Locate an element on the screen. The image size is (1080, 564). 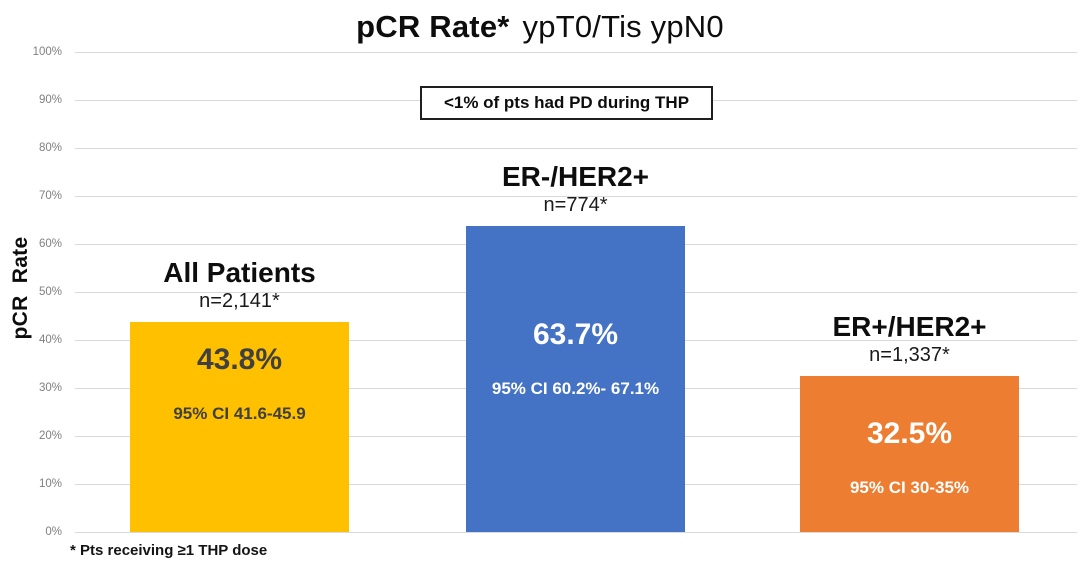
chart-title-sub: ypT0/Tis ypN0 is located at coordinates (623, 26).